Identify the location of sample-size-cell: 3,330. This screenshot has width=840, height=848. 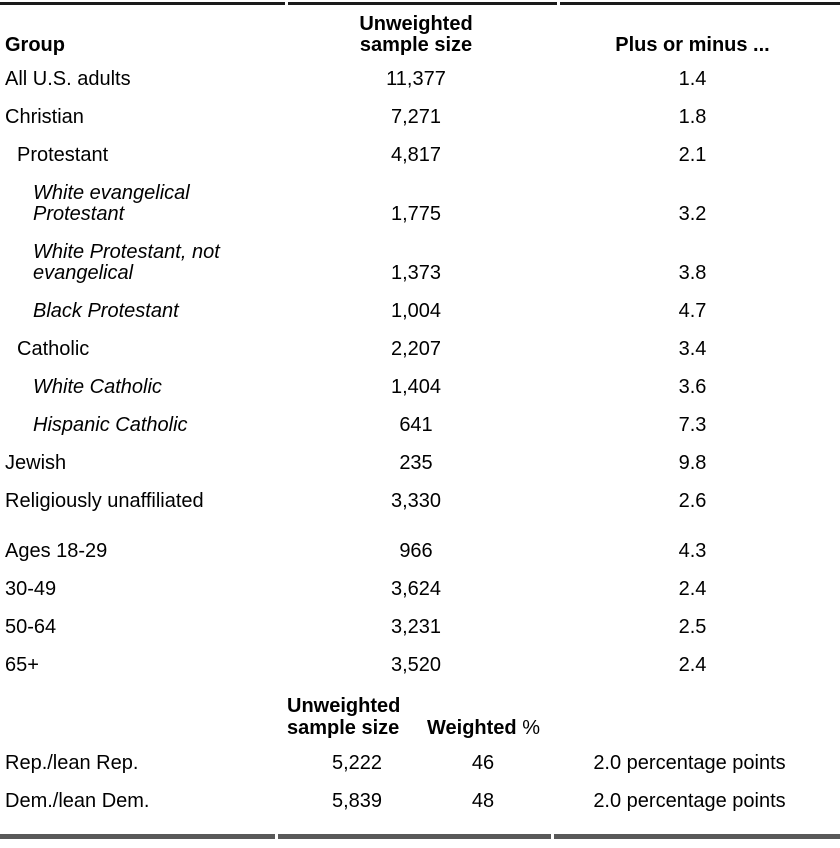
(416, 501).